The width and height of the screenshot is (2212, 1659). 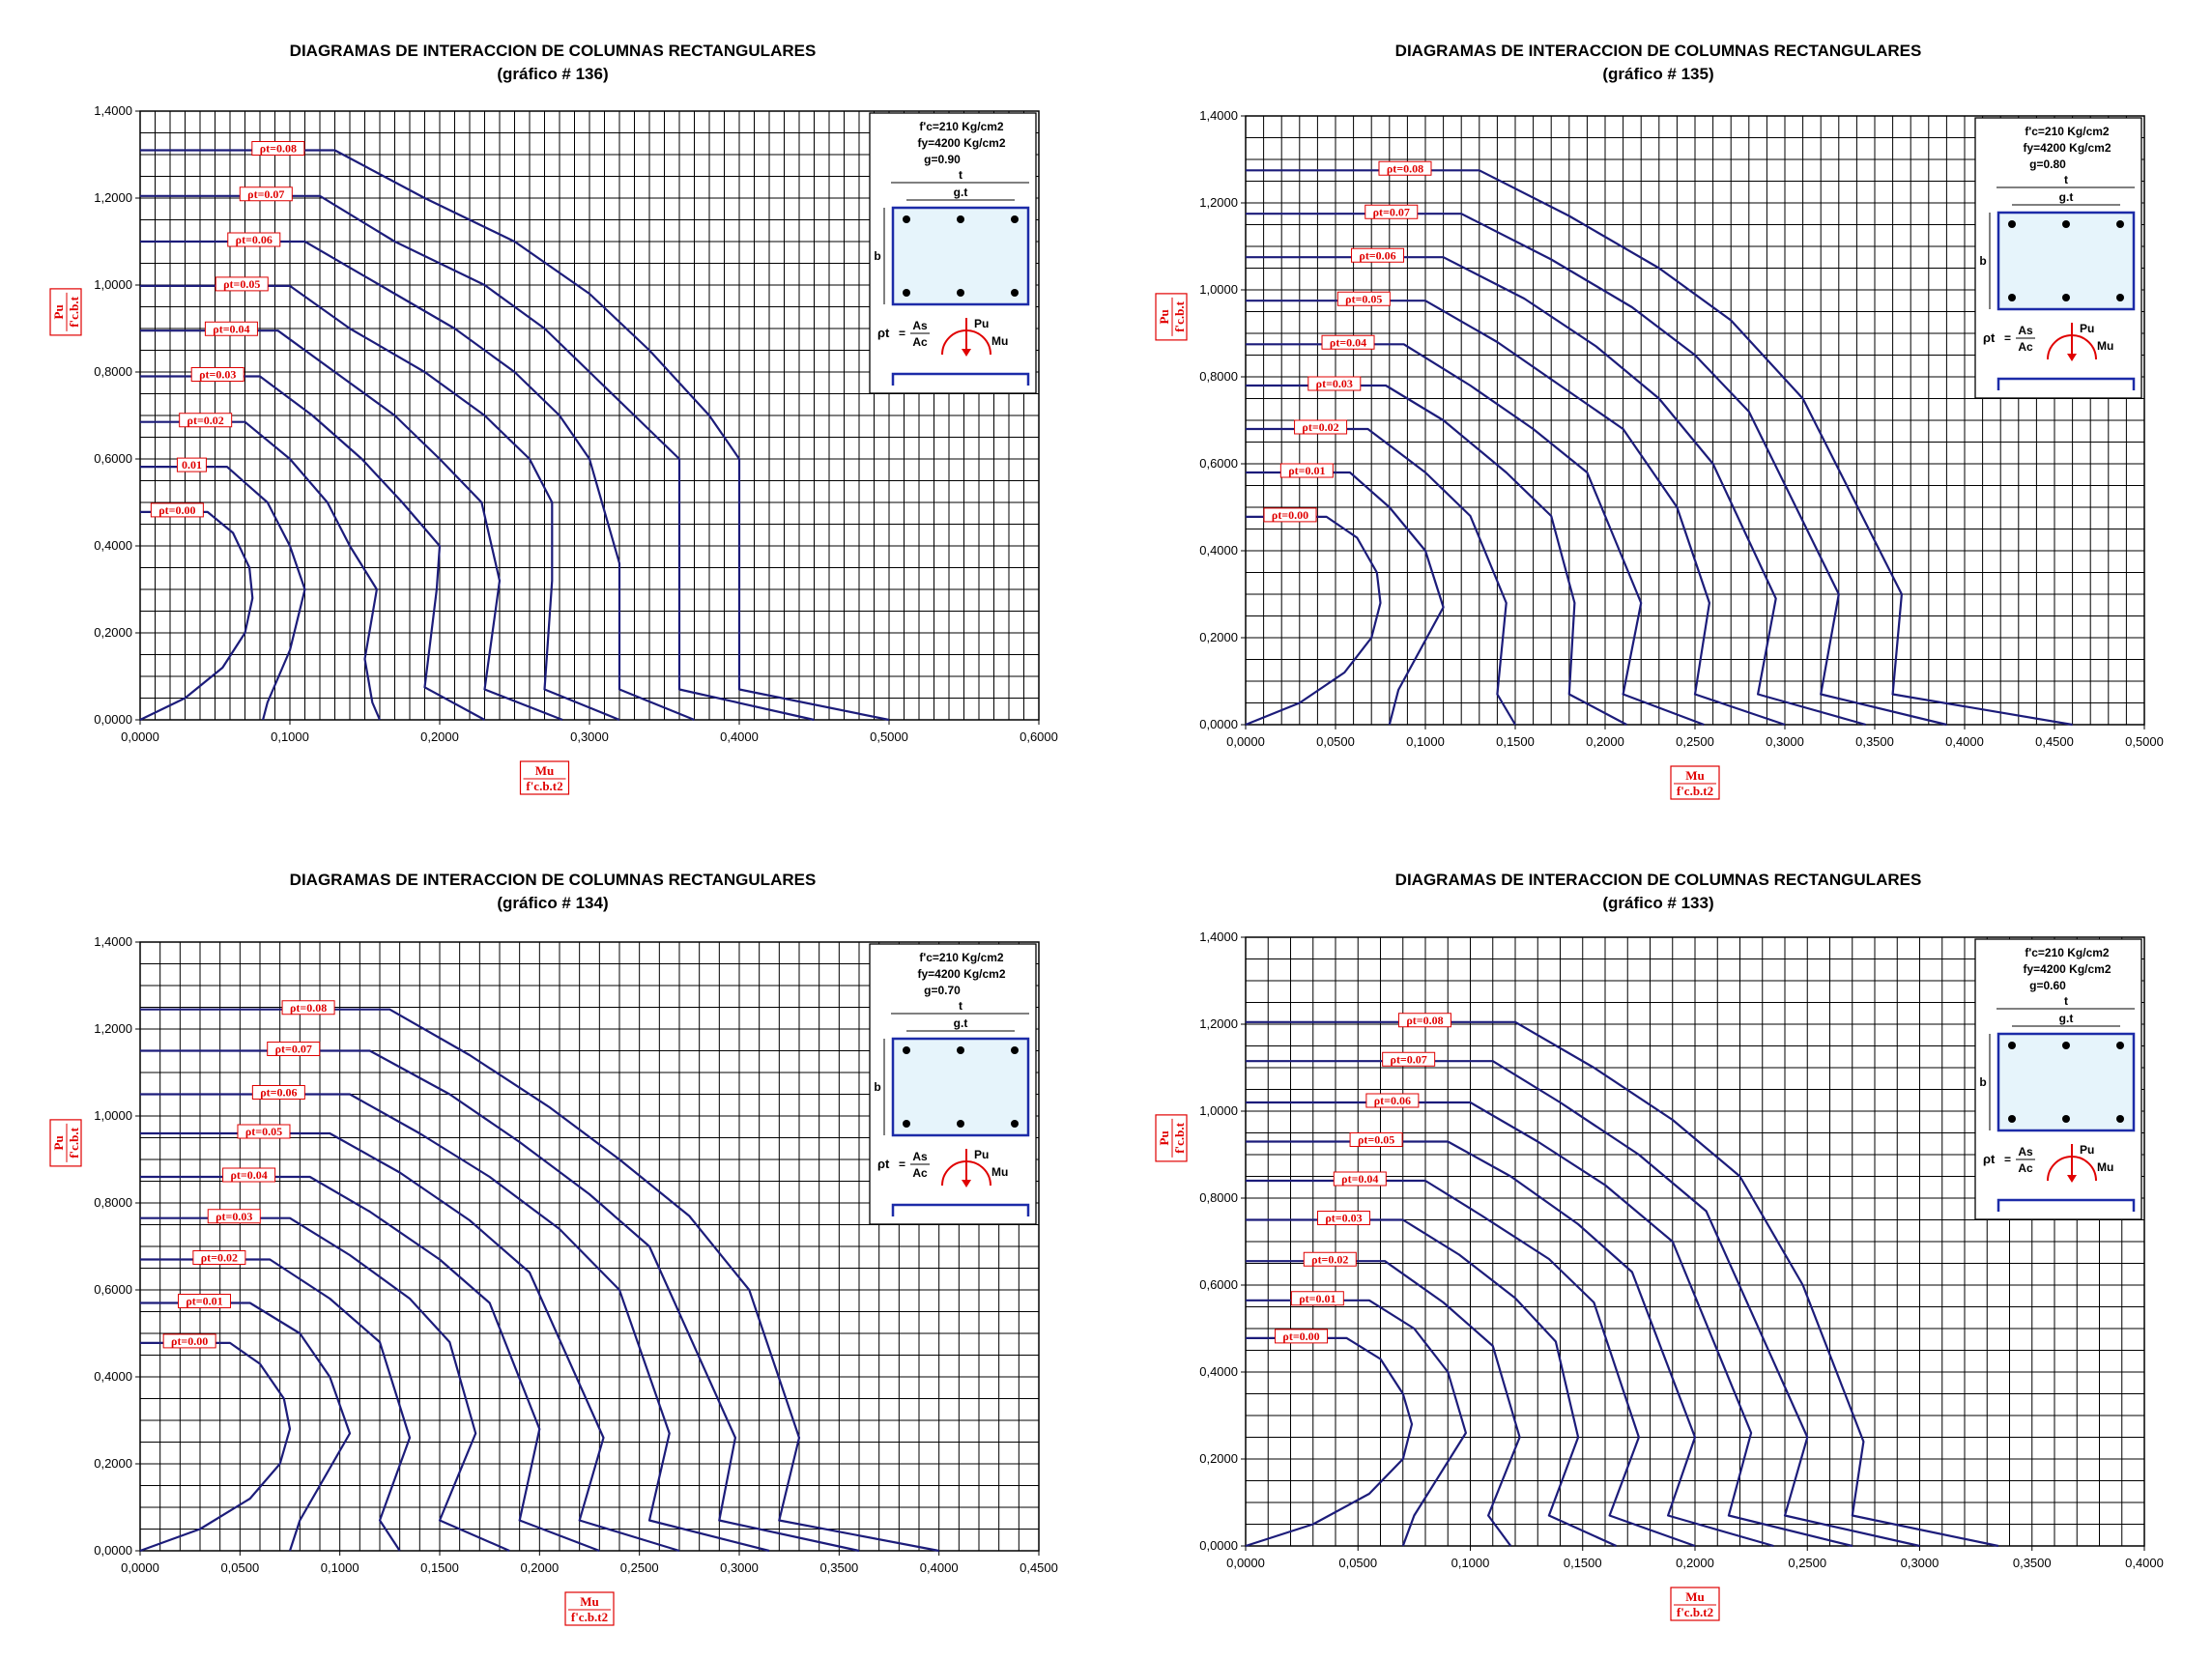 I want to click on y-axis-label-den: f'c.b.t, so click(x=1179, y=315).